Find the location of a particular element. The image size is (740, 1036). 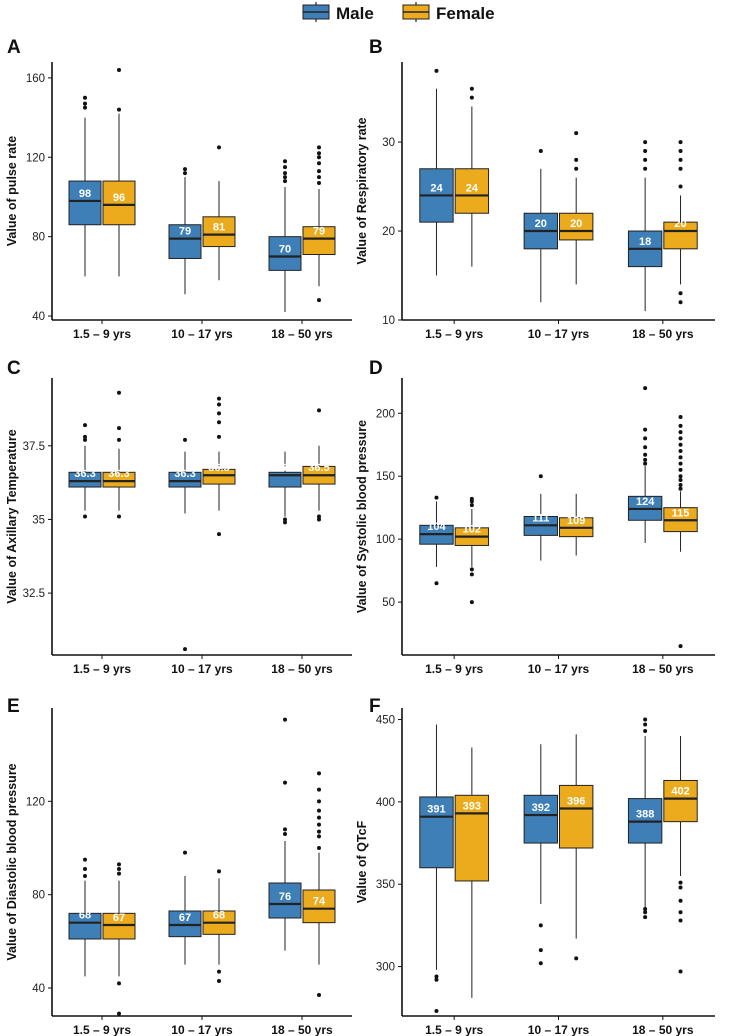

median-value-label: 81 is located at coordinates (219, 228).